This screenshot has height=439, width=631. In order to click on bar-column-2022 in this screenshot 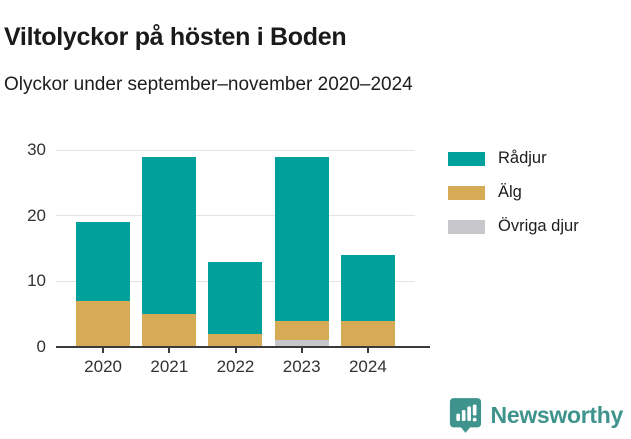, I will do `click(235, 304)`.